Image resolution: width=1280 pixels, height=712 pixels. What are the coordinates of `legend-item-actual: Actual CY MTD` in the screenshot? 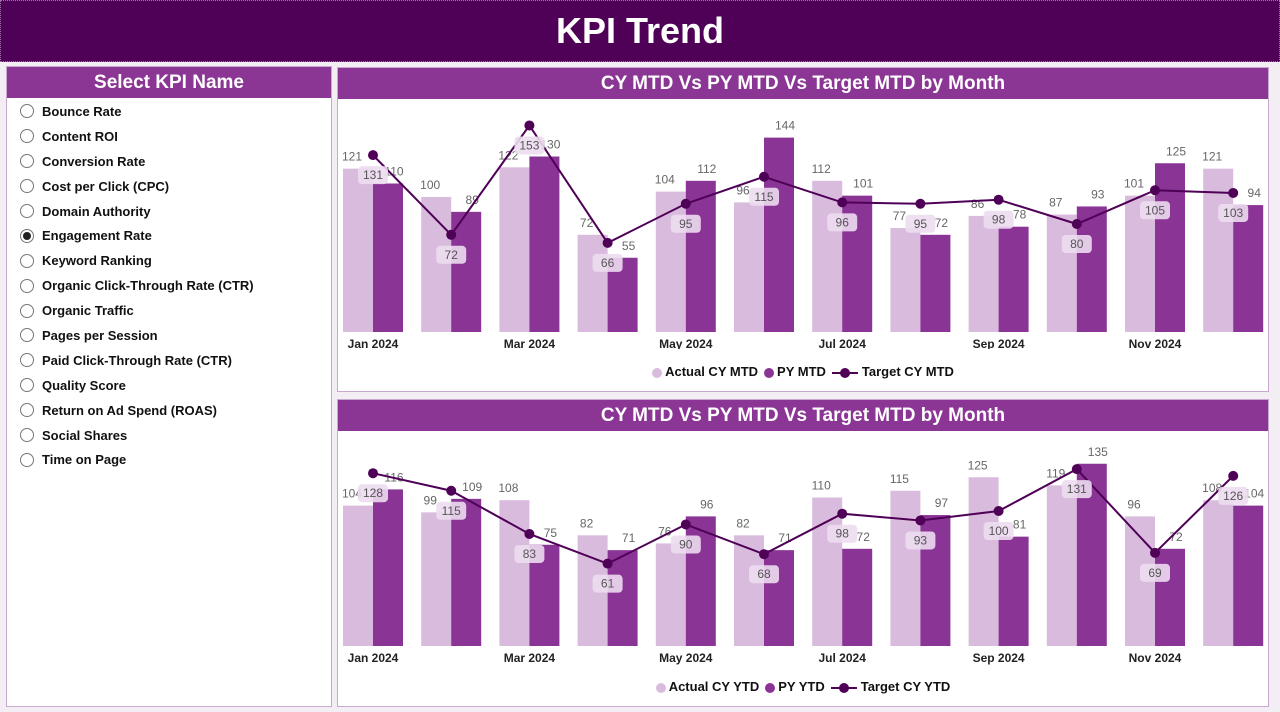 It's located at (705, 371).